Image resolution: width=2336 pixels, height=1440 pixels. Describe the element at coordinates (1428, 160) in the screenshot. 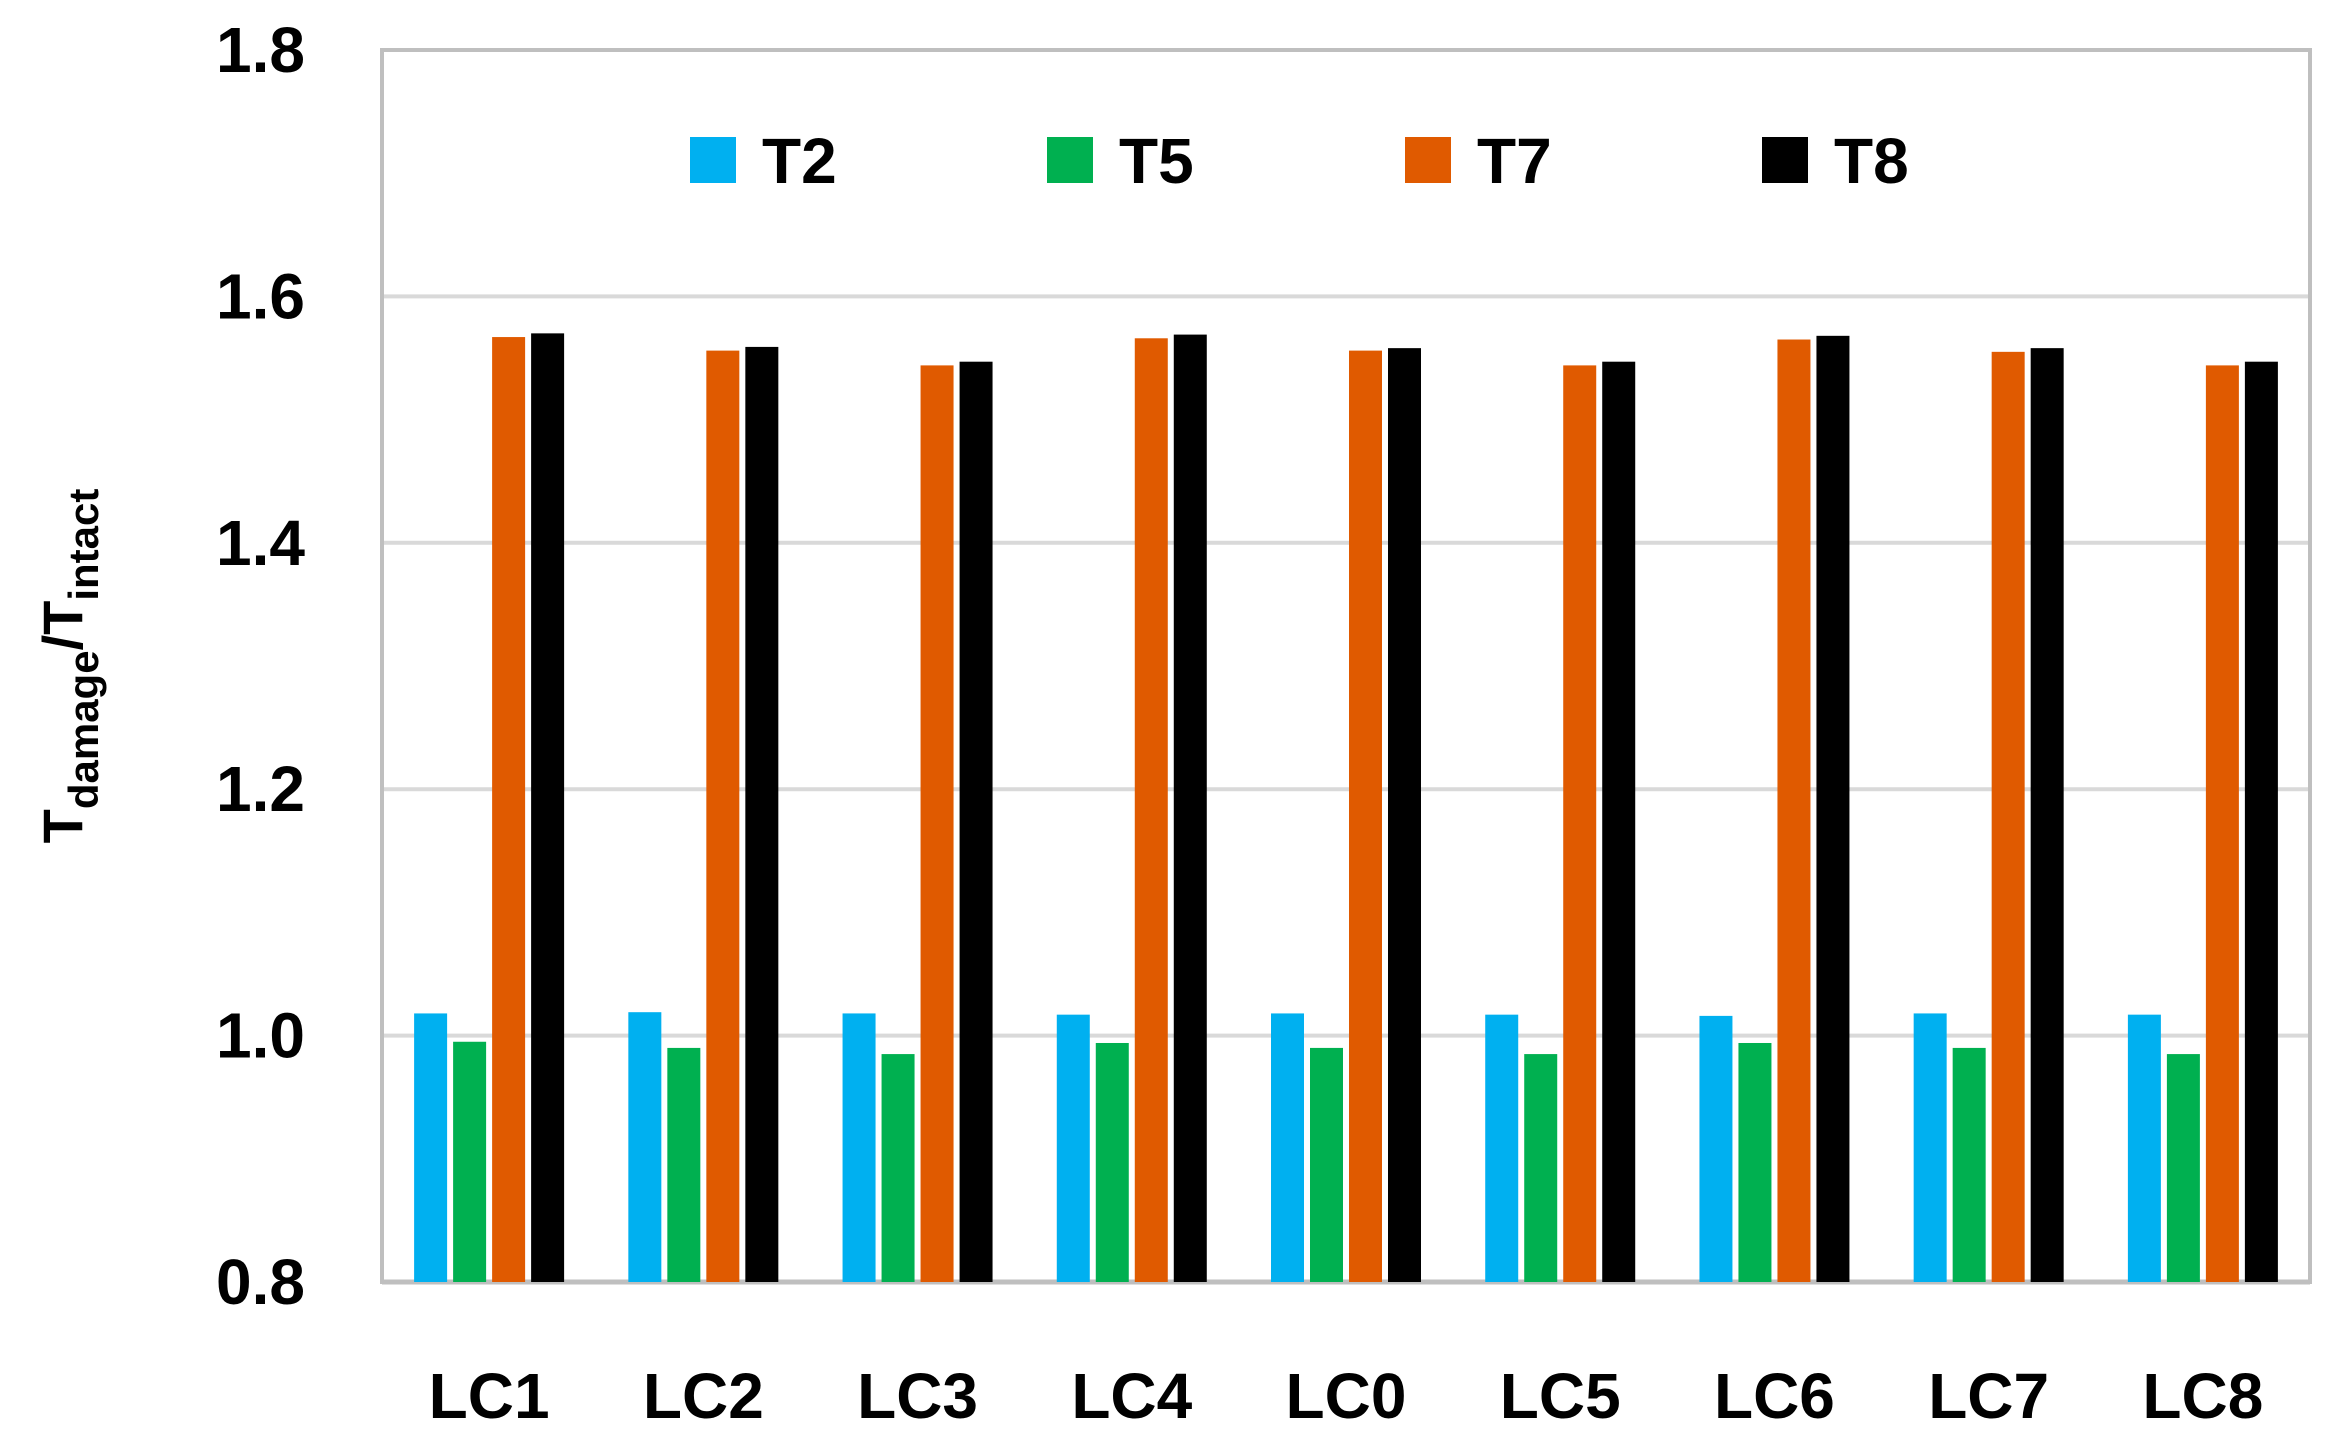

I see `legend-swatch-T7` at that location.